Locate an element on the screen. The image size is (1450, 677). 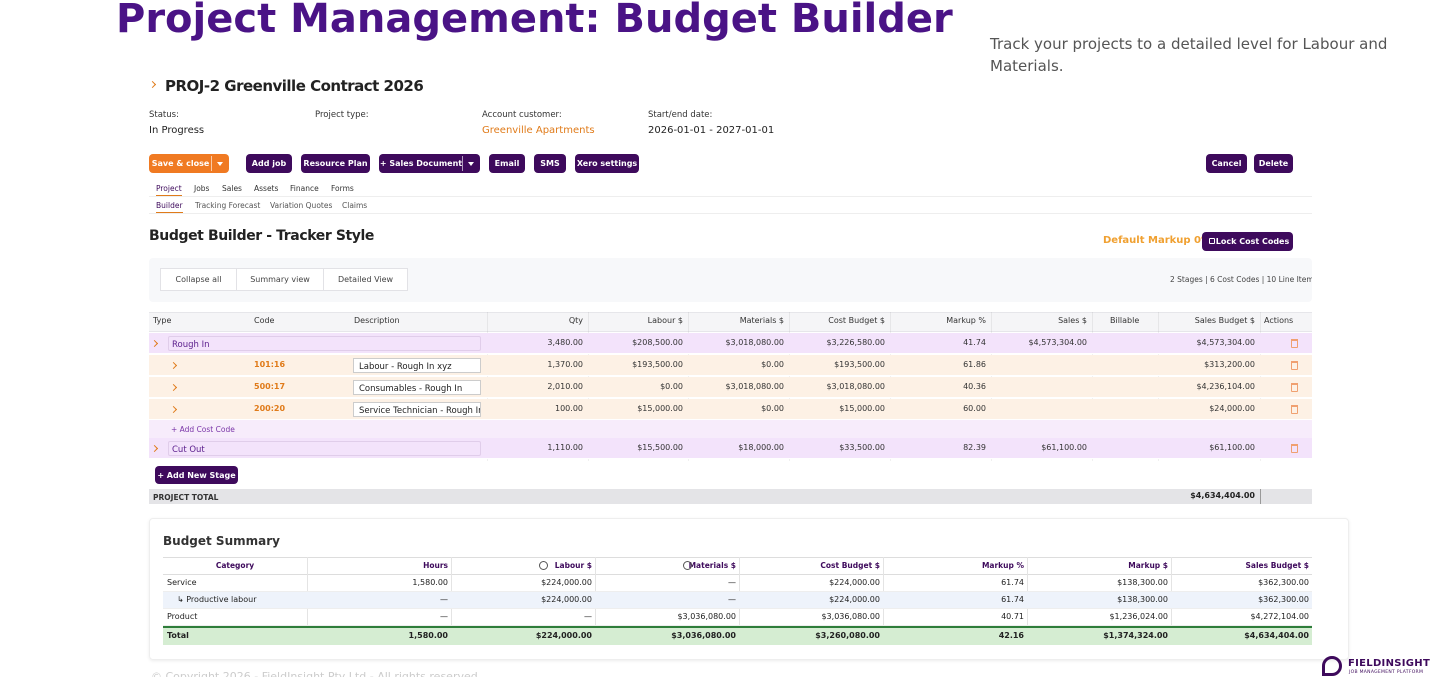
tab: Project is located at coordinates (169, 190).